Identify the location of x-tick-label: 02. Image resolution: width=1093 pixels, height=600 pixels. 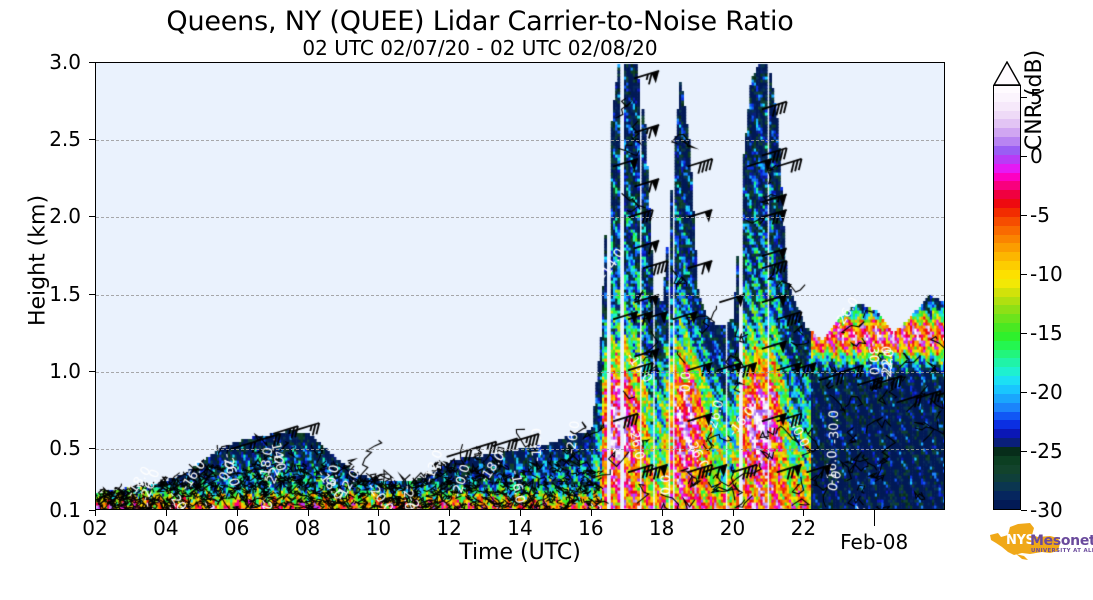
(95, 528).